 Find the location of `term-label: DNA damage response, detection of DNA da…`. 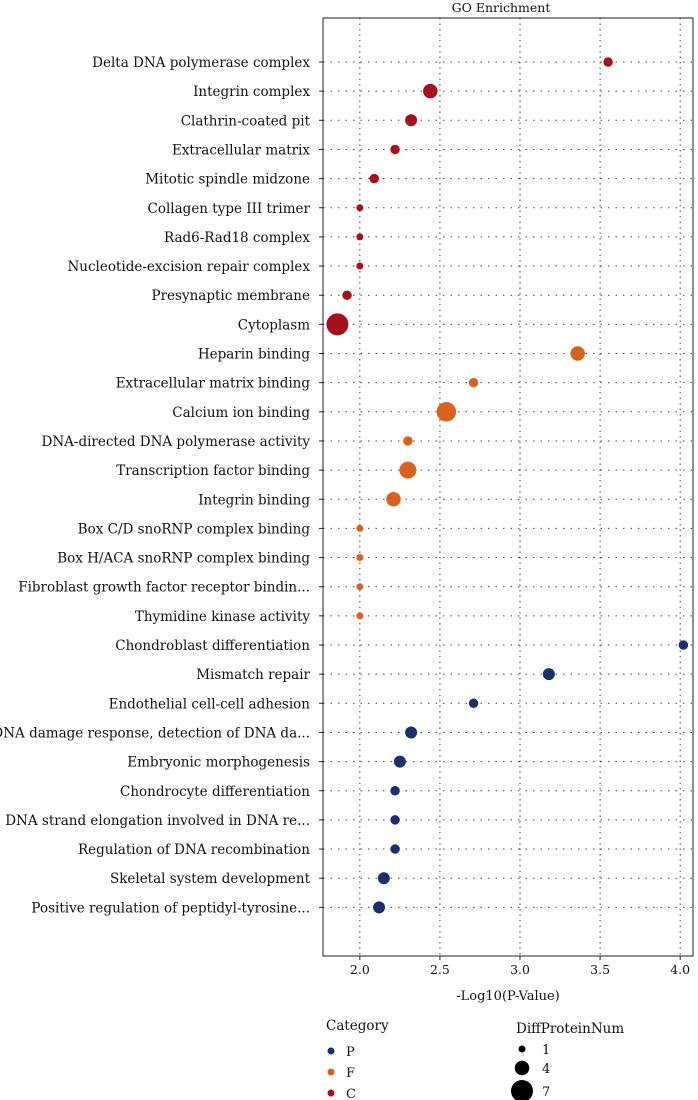

term-label: DNA damage response, detection of DNA da… is located at coordinates (155, 733).